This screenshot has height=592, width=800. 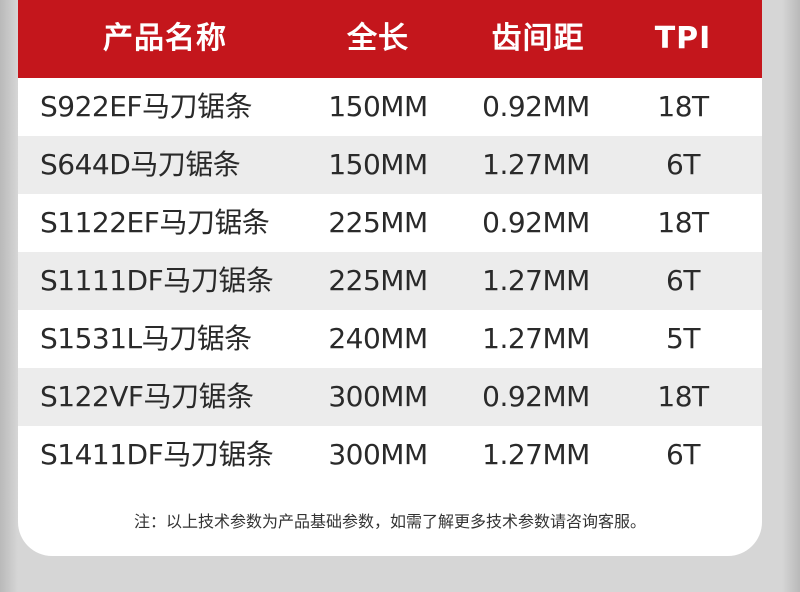 I want to click on product-name-cell: S122VF马刀锯条, so click(x=147, y=396).